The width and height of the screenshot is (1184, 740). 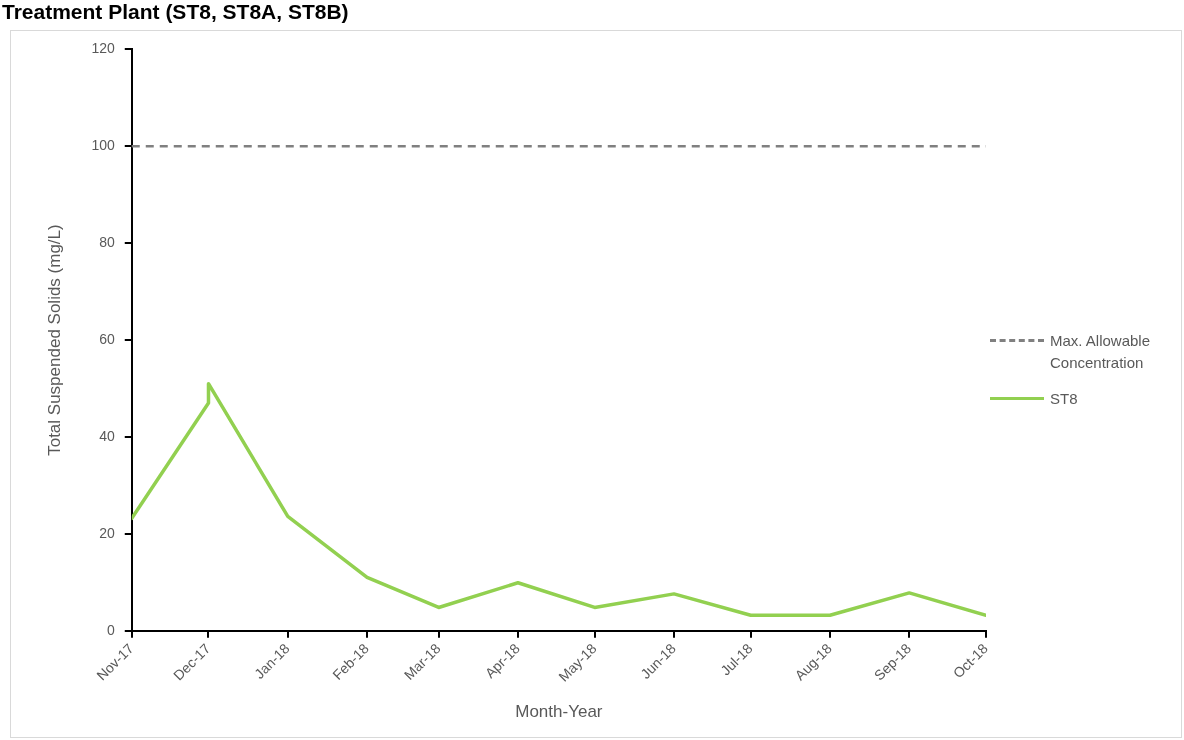 What do you see at coordinates (559, 712) in the screenshot?
I see `x-axis-title: Month-Year` at bounding box center [559, 712].